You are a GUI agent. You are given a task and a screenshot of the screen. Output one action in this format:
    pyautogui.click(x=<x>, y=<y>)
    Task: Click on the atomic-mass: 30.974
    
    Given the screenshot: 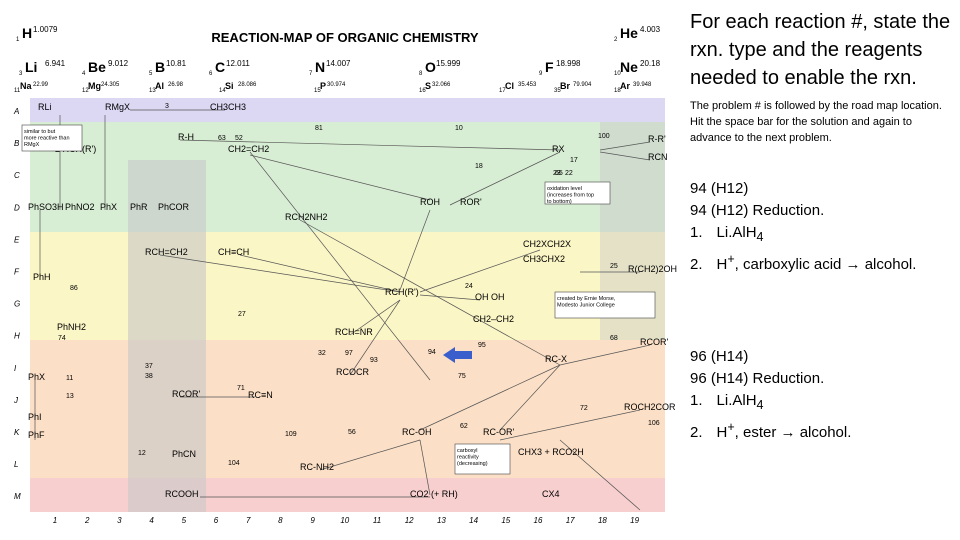 What is the action you would take?
    pyautogui.click(x=336, y=85)
    